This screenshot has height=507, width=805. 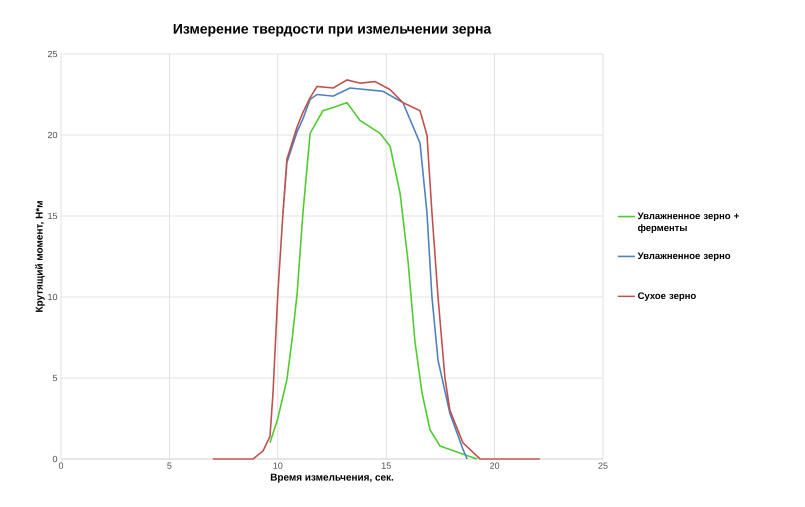 What do you see at coordinates (684, 256) in the screenshot?
I see `legend-label: Увлажненное зерно` at bounding box center [684, 256].